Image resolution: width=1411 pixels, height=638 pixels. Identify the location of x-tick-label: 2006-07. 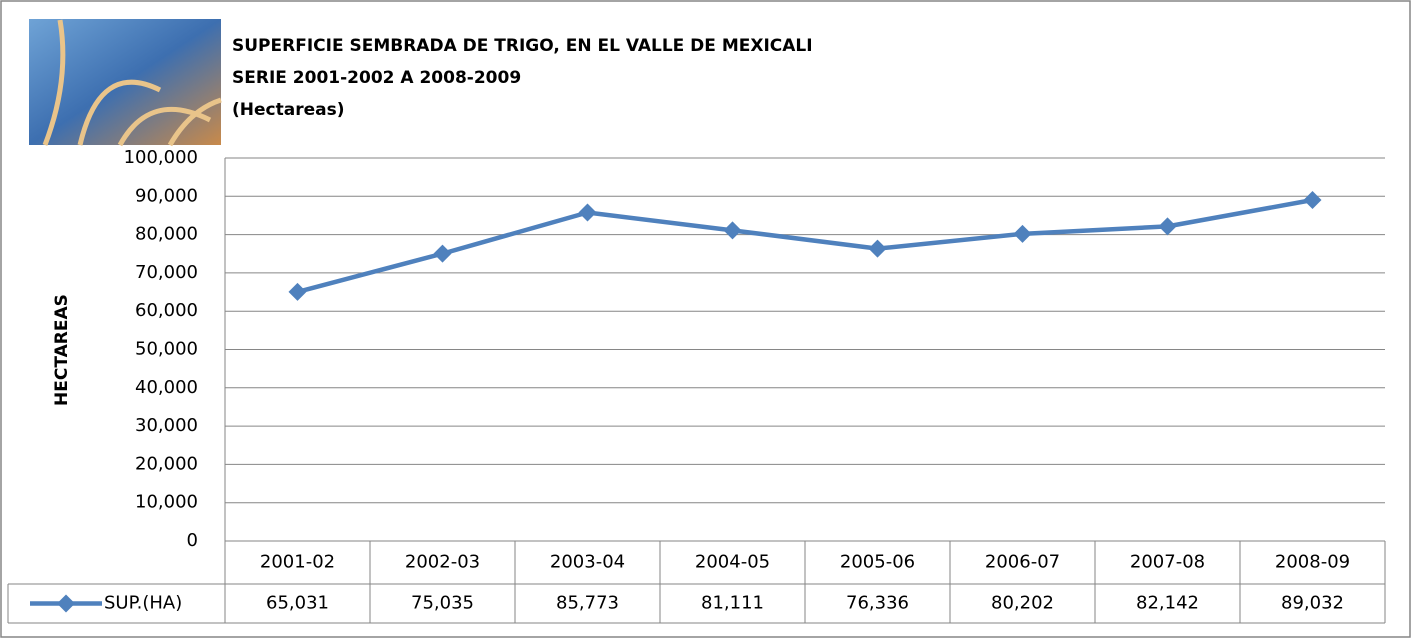
(1022, 562).